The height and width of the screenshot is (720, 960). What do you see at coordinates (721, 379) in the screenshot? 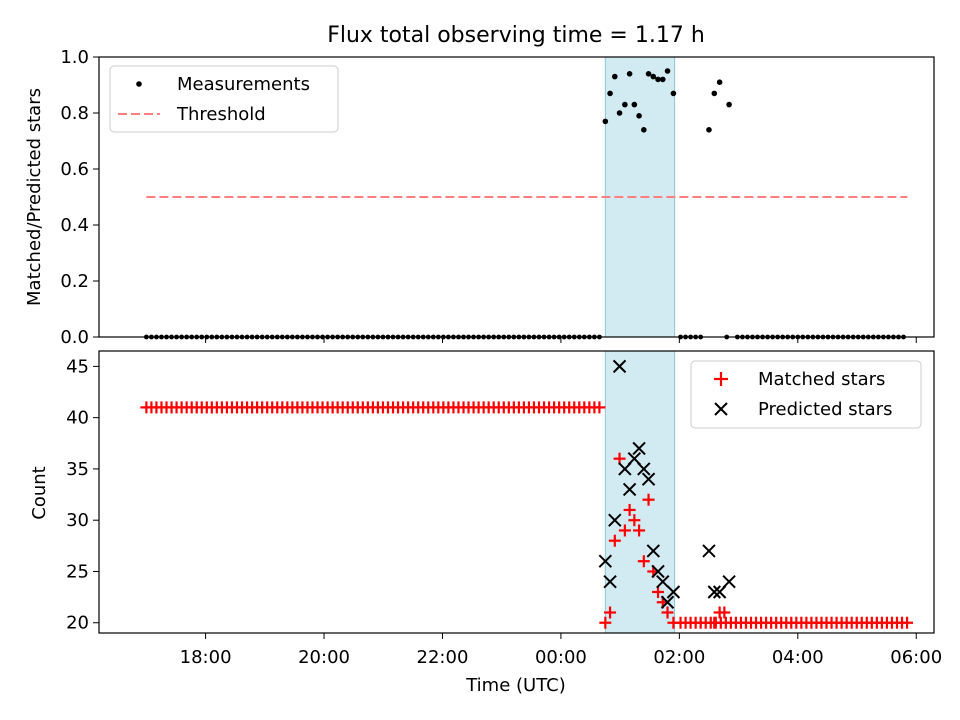
I see `legend-marker-matched` at bounding box center [721, 379].